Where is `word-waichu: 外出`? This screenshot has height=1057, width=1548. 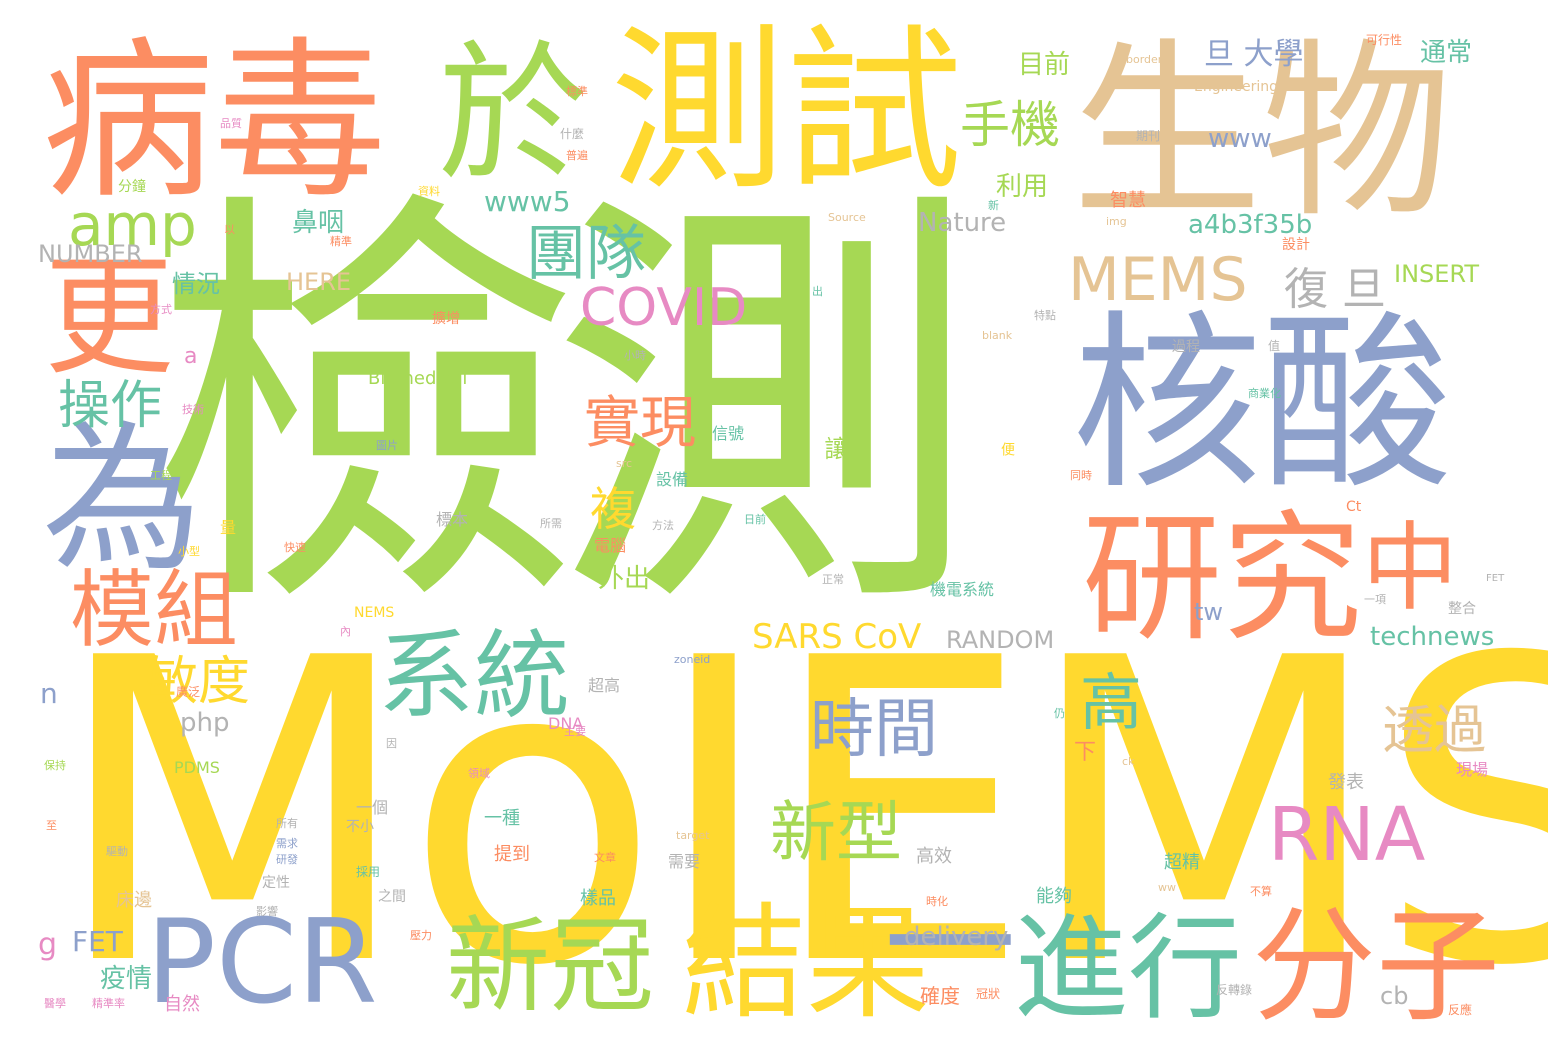 word-waichu: 外出 is located at coordinates (624, 579).